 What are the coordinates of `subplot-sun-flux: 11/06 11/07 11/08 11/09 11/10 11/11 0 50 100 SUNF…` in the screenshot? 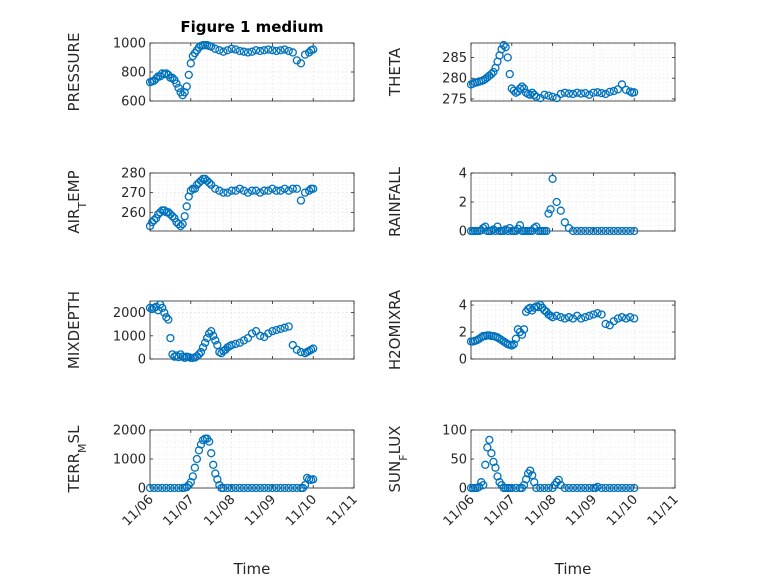 It's located at (534, 501).